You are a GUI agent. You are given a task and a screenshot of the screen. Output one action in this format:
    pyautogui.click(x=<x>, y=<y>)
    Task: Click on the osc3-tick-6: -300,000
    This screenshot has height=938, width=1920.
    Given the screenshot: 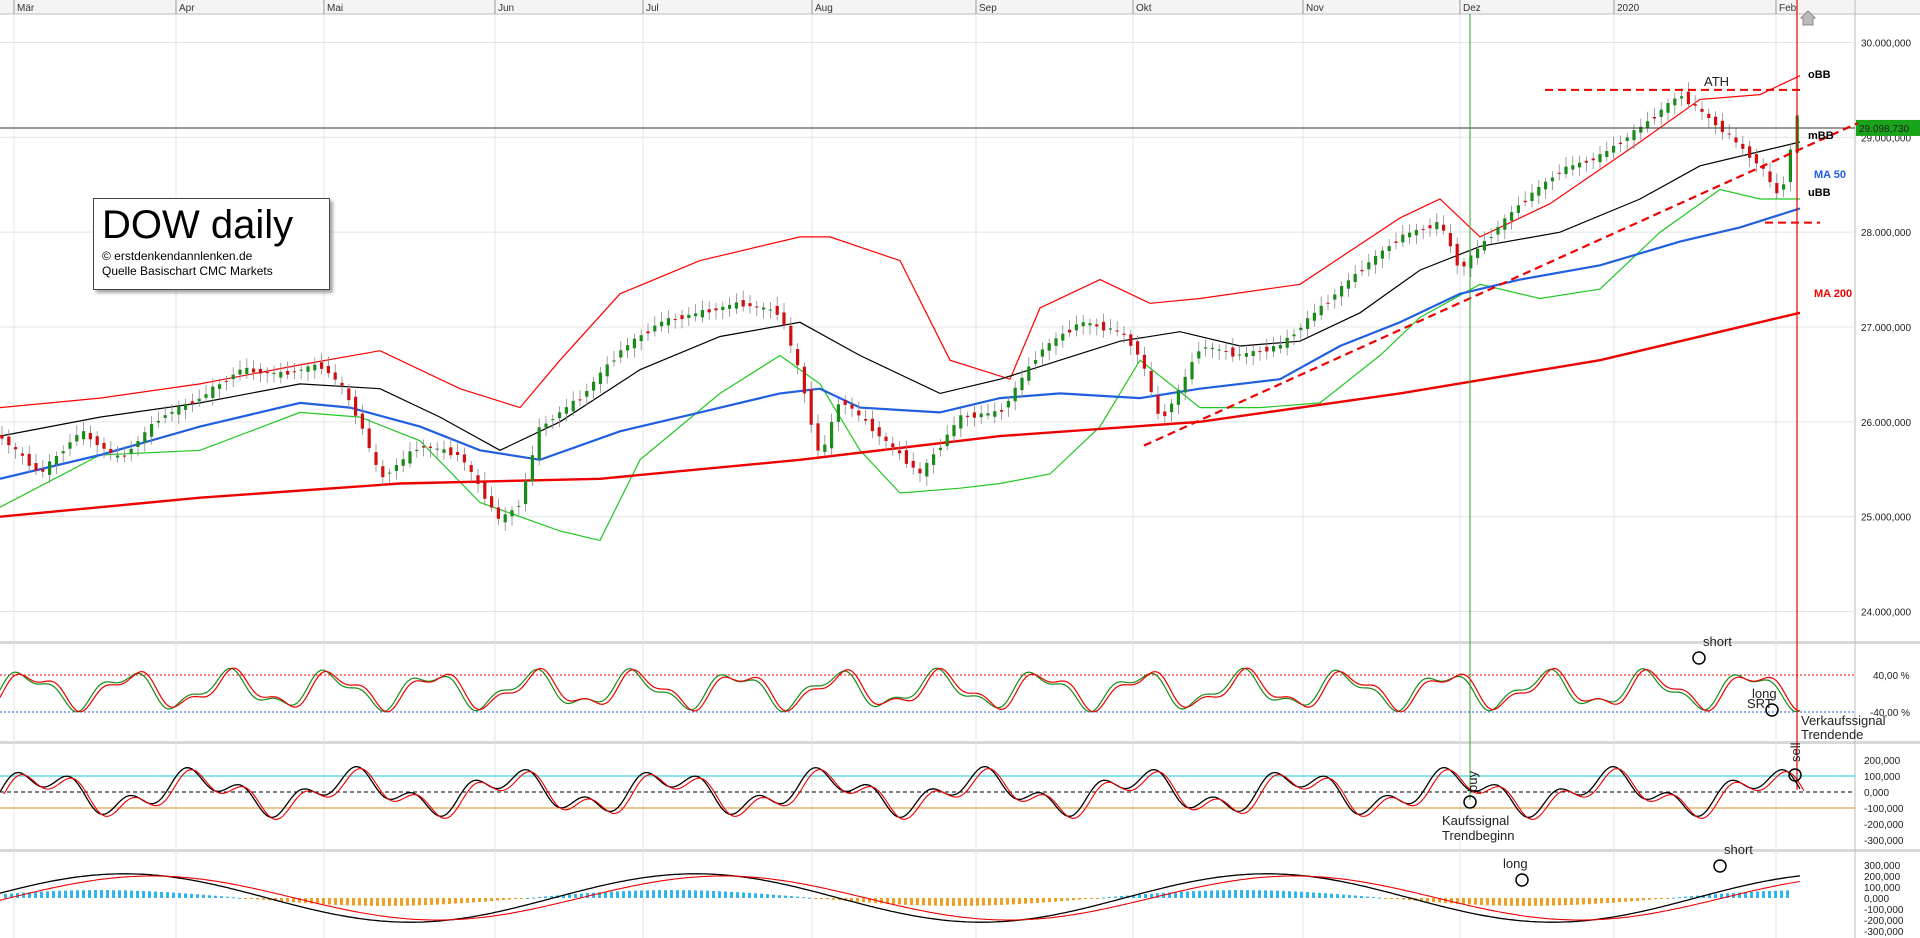 What is the action you would take?
    pyautogui.click(x=1884, y=932)
    